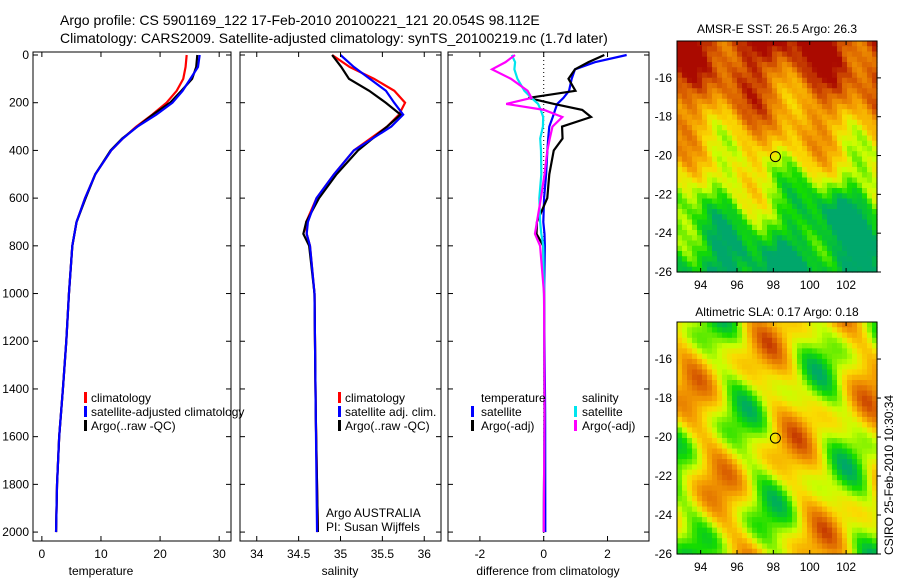 Image resolution: width=900 pixels, height=580 pixels. Describe the element at coordinates (339, 425) in the screenshot. I see `legend-swatch-black` at that location.